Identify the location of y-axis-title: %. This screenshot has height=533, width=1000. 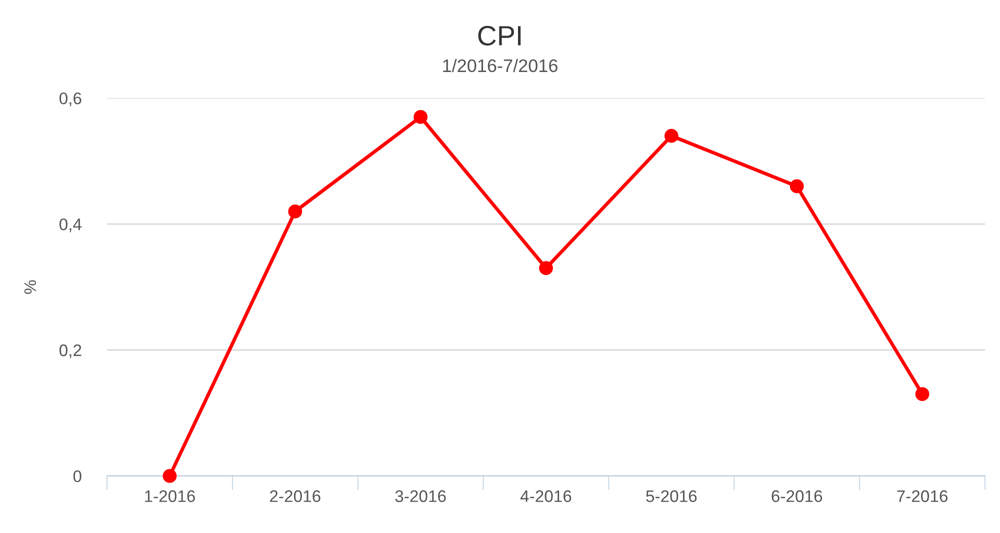
(30, 287).